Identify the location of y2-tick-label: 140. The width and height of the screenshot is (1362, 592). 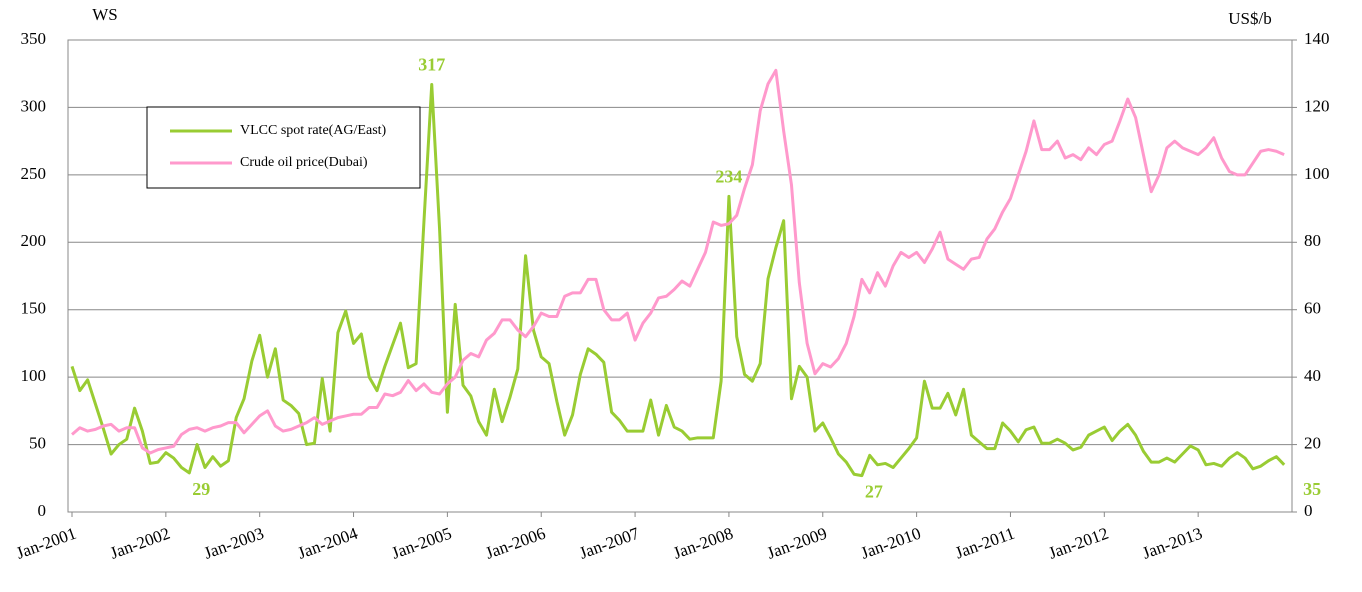
(1317, 38).